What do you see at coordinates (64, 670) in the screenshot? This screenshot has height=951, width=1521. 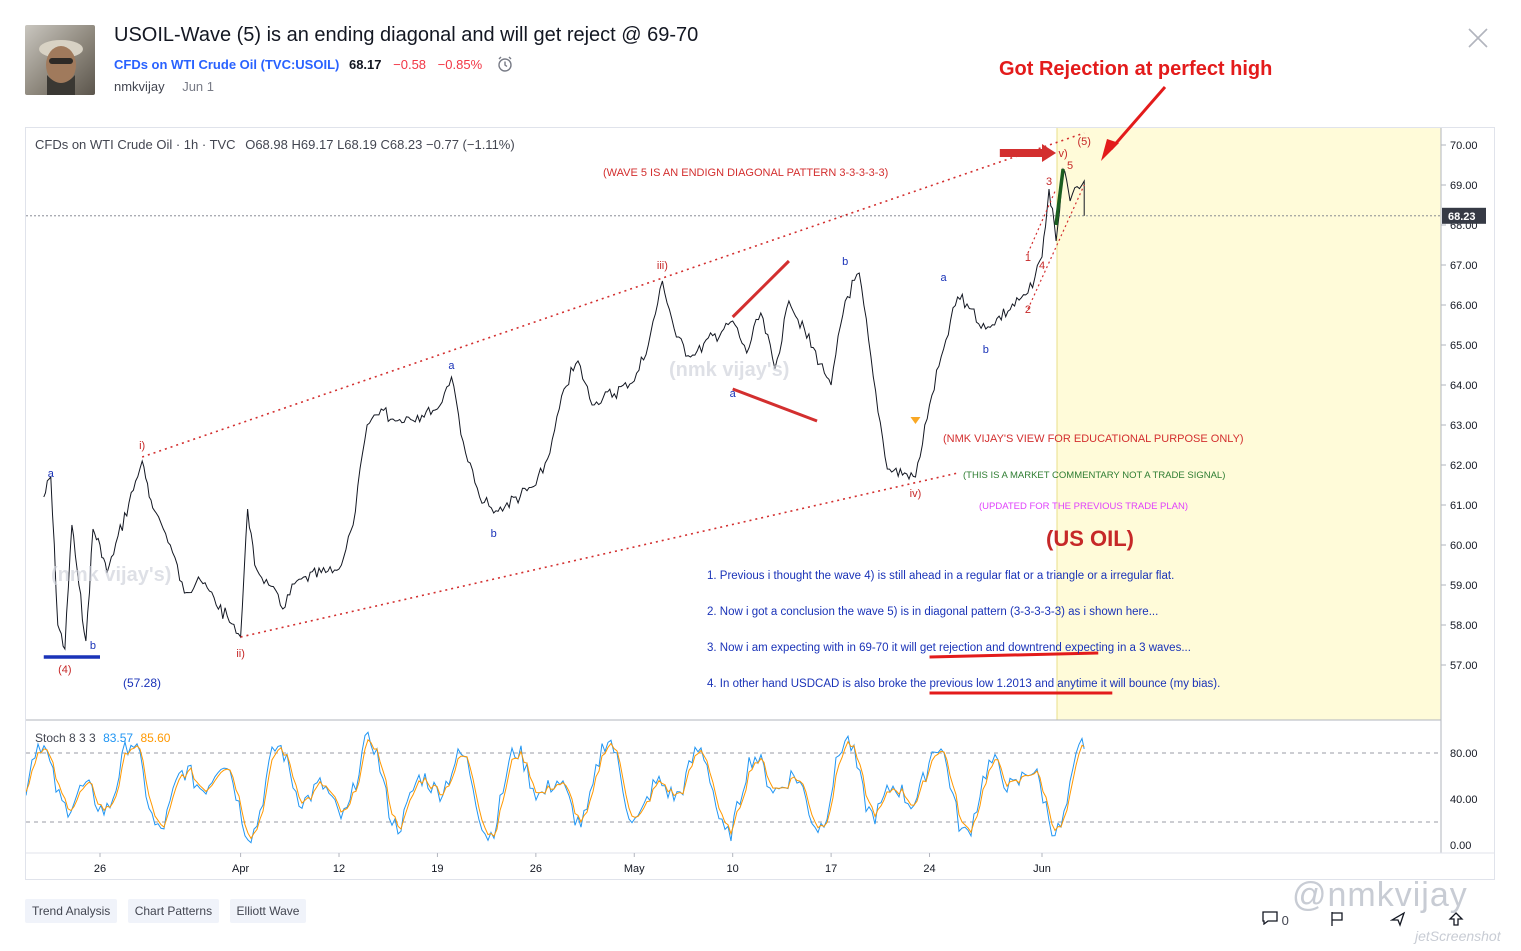 I see `wave-label: (4)` at bounding box center [64, 670].